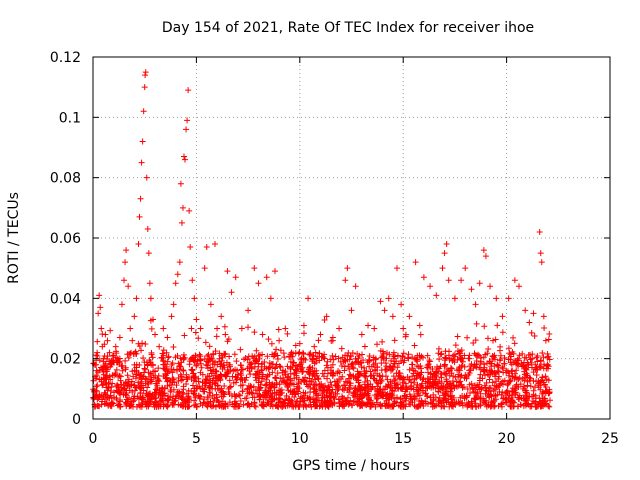 The height and width of the screenshot is (480, 640). Describe the element at coordinates (65, 179) in the screenshot. I see `y-tick-label: 0.08` at that location.